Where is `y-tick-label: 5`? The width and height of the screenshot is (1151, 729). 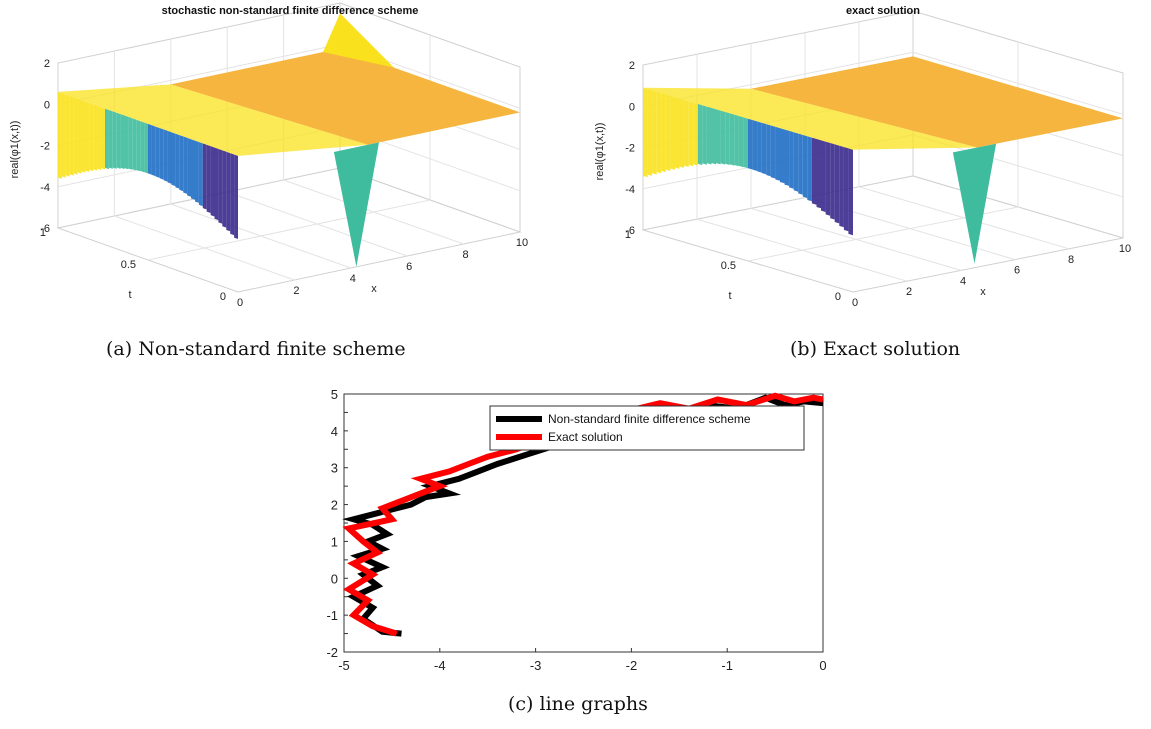
y-tick-label: 5 is located at coordinates (334, 394).